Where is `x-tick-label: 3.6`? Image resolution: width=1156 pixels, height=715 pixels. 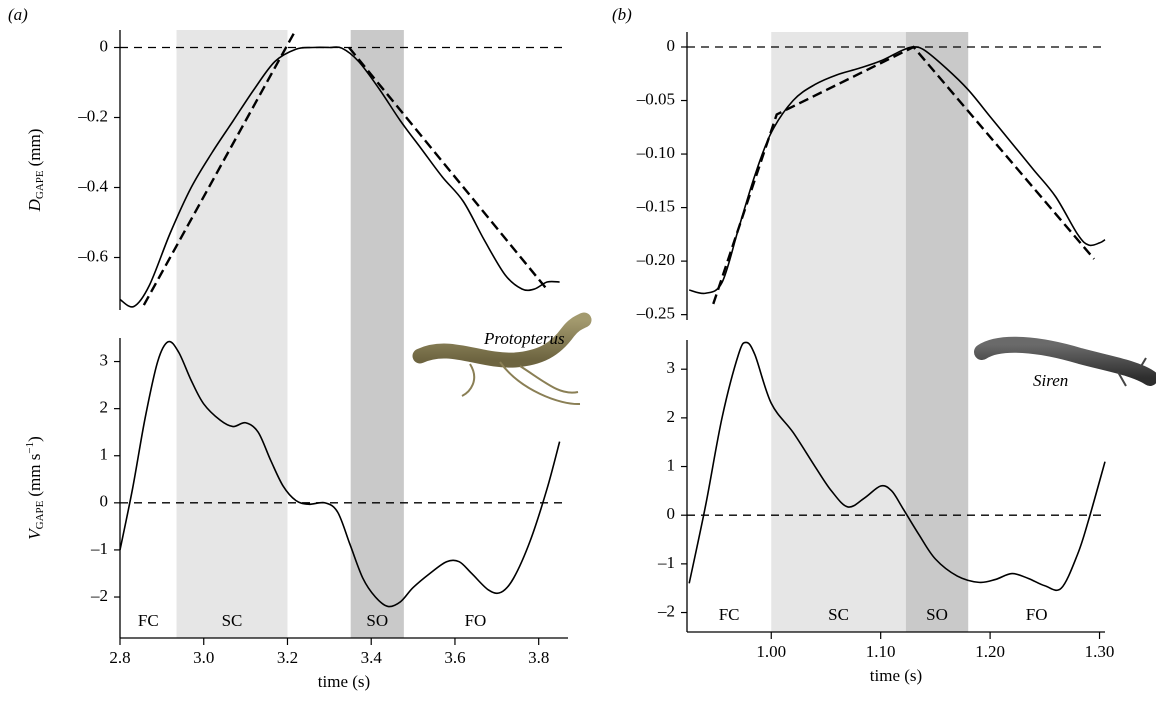
x-tick-label: 3.6 is located at coordinates (454, 657).